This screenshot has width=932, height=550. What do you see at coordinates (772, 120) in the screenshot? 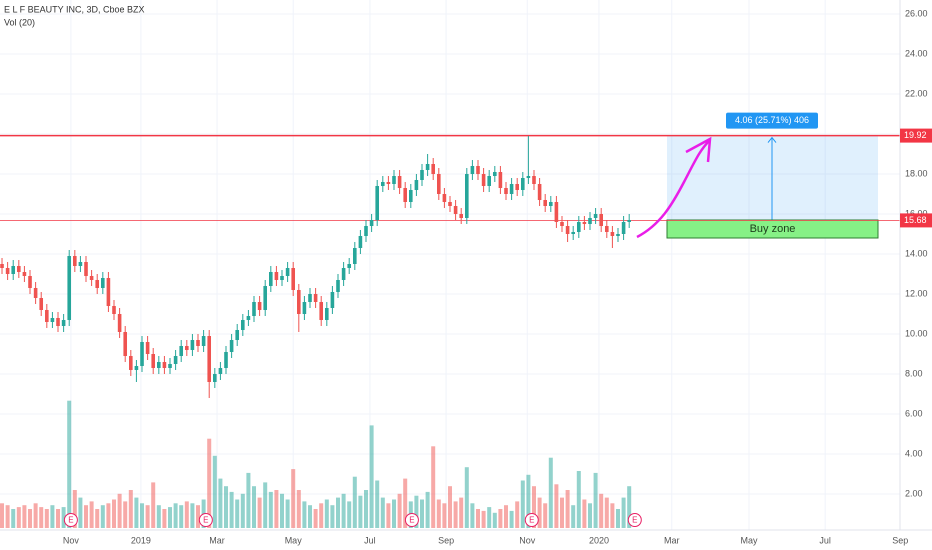
I see `measure-label: 4.06 (25.71%) 406` at bounding box center [772, 120].